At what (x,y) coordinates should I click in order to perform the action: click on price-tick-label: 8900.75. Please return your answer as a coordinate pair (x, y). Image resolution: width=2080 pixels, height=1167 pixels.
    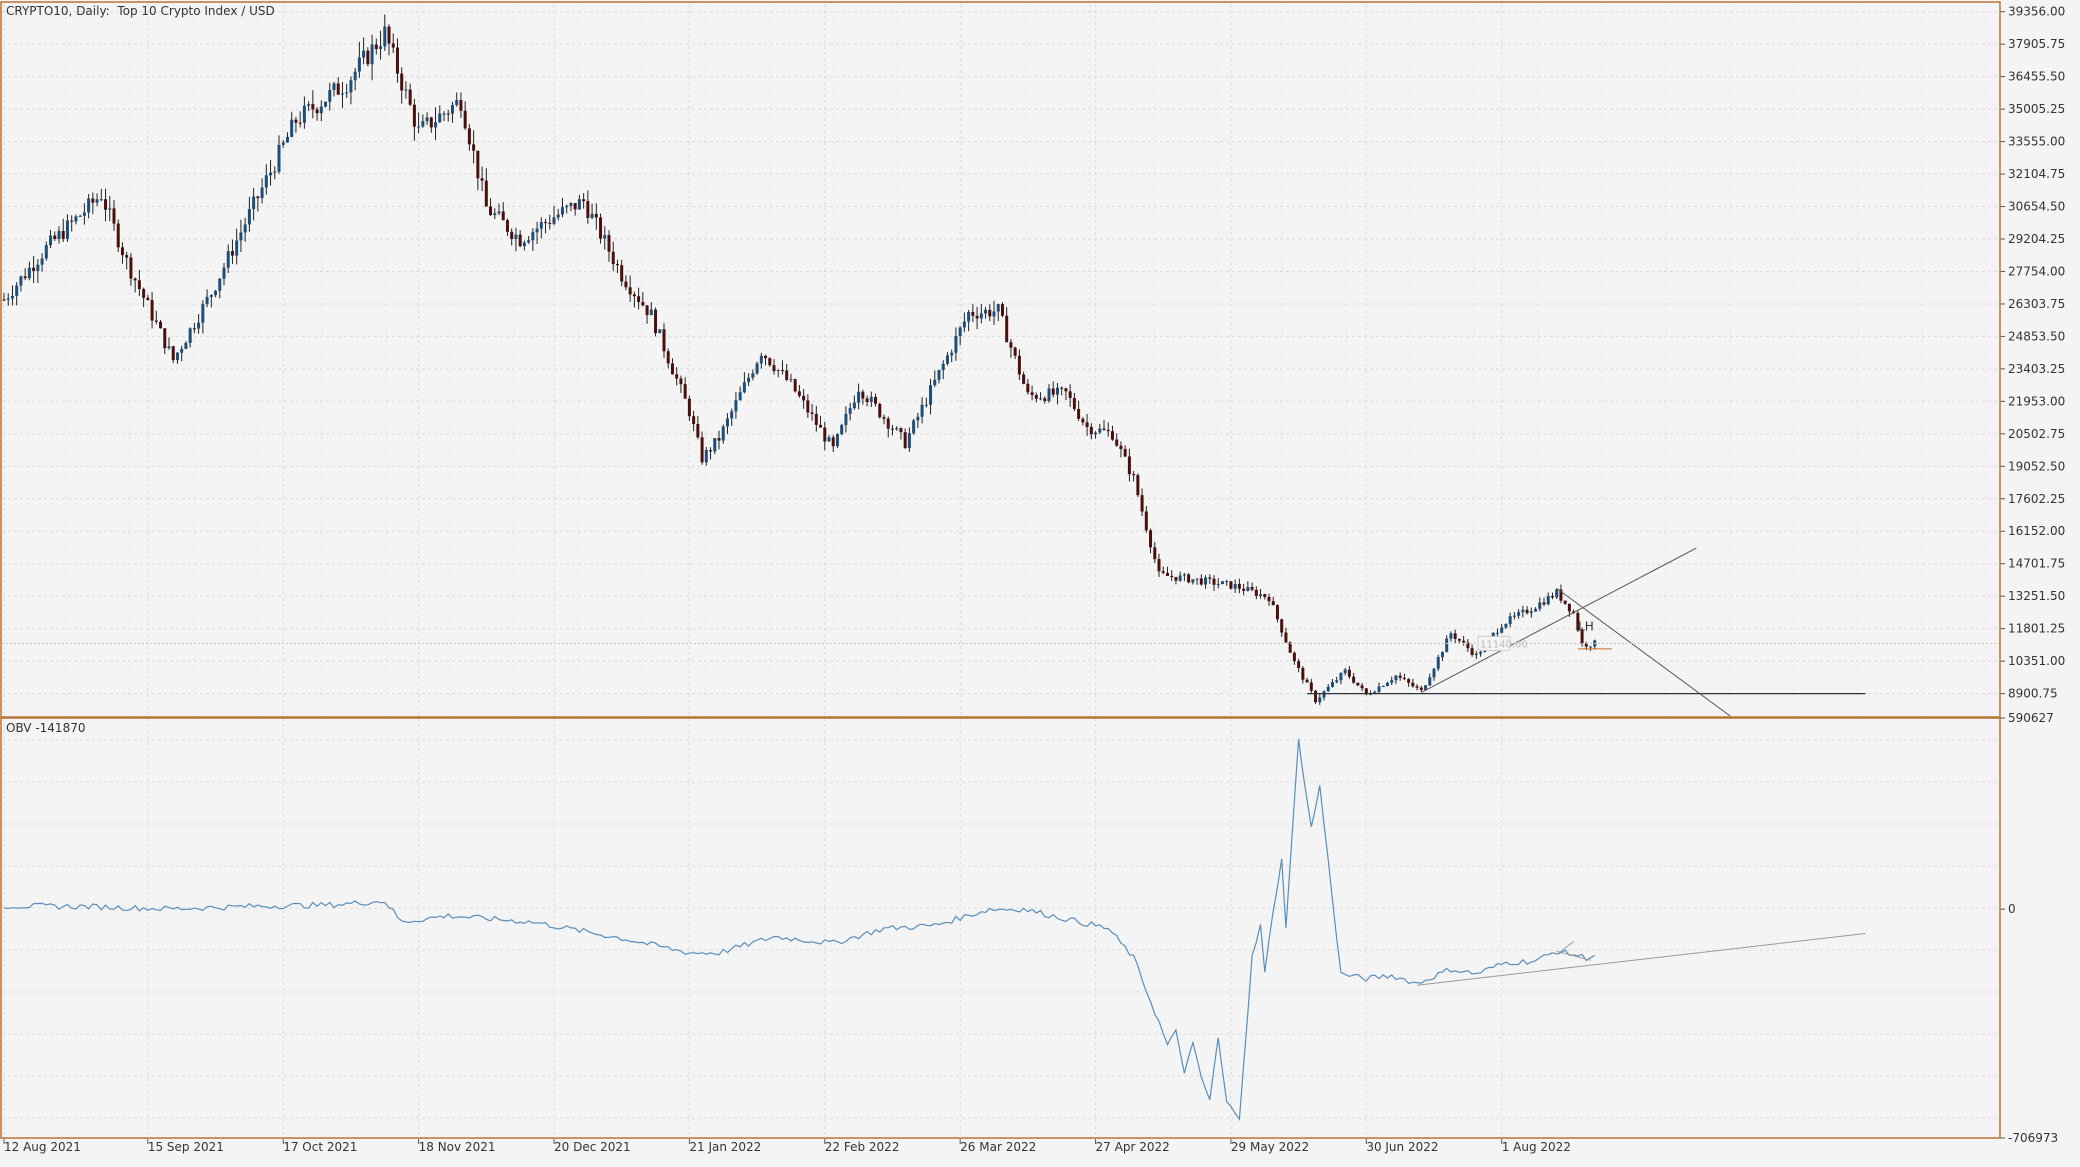
    Looking at the image, I should click on (2033, 694).